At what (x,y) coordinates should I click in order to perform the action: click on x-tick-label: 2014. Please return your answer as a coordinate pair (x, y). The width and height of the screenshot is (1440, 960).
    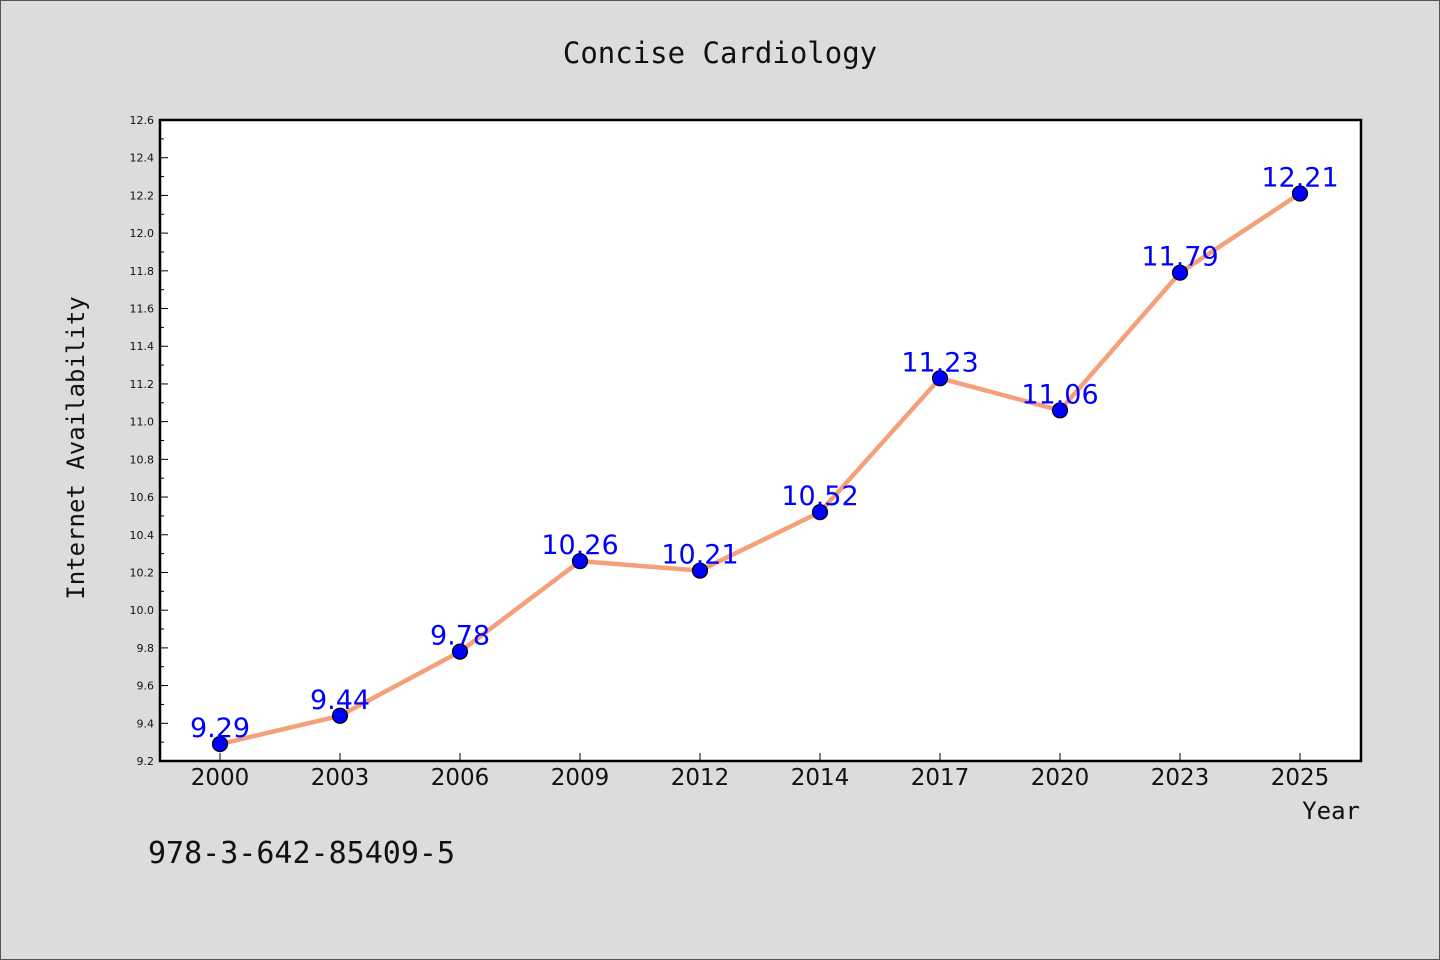
    Looking at the image, I should click on (820, 778).